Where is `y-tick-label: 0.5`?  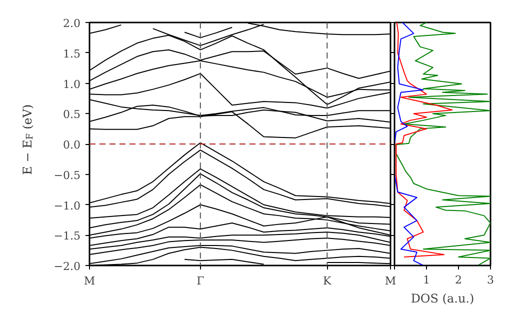
y-tick-label: 0.5 is located at coordinates (72, 115).